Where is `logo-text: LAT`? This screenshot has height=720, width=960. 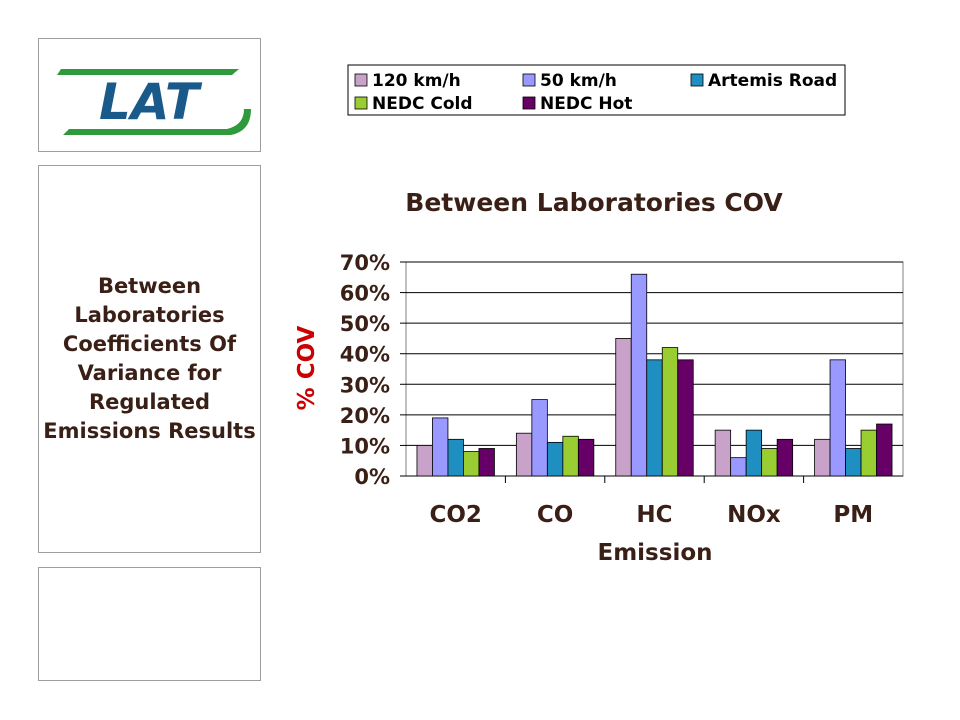
logo-text: LAT is located at coordinates (151, 102).